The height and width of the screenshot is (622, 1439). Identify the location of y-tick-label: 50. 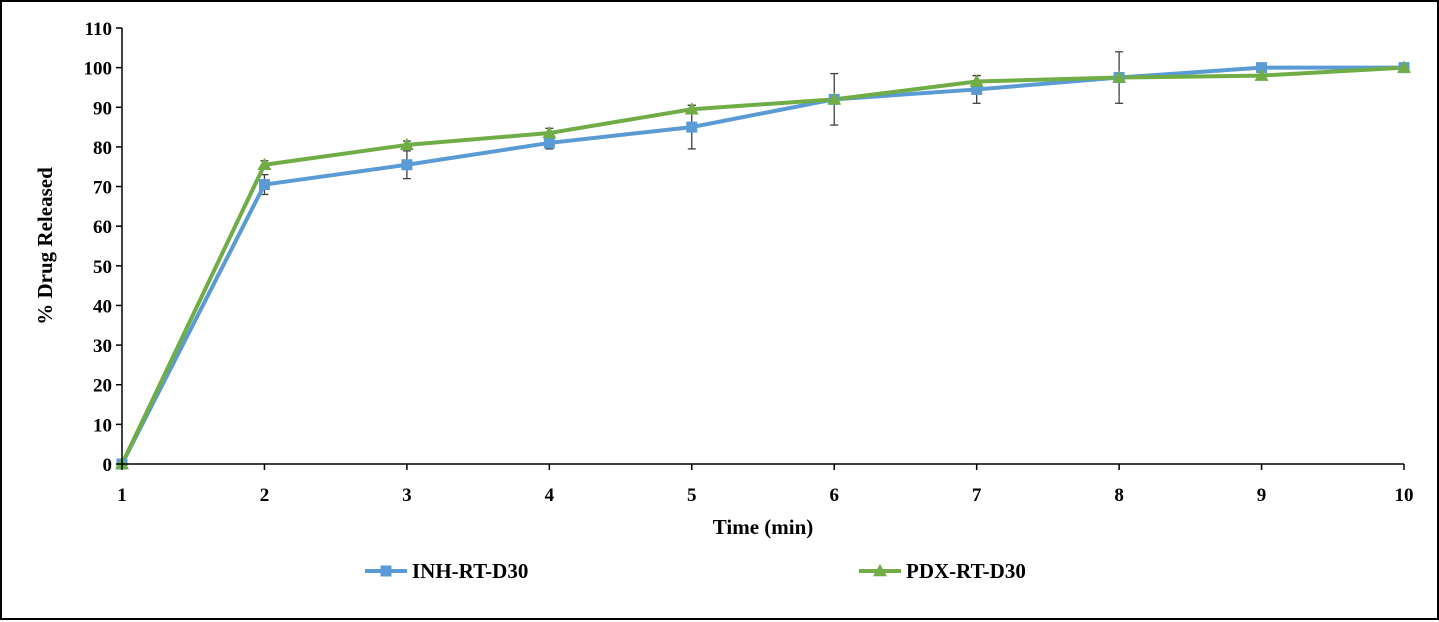
(102, 267).